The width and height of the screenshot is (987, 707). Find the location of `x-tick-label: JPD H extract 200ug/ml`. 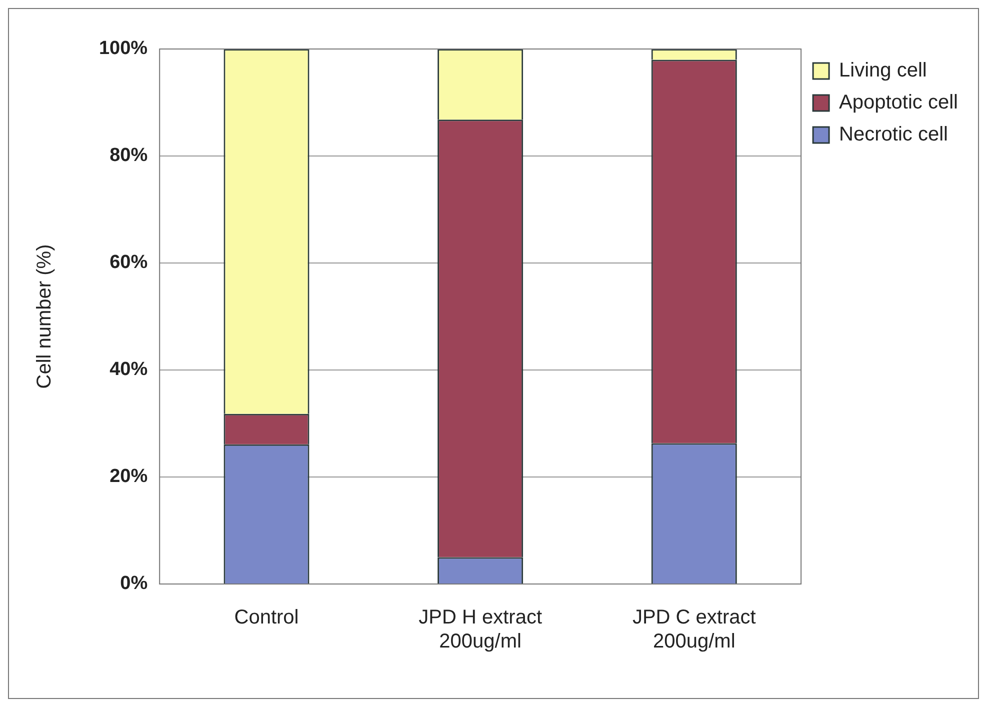

x-tick-label: JPD H extract 200ug/ml is located at coordinates (480, 629).